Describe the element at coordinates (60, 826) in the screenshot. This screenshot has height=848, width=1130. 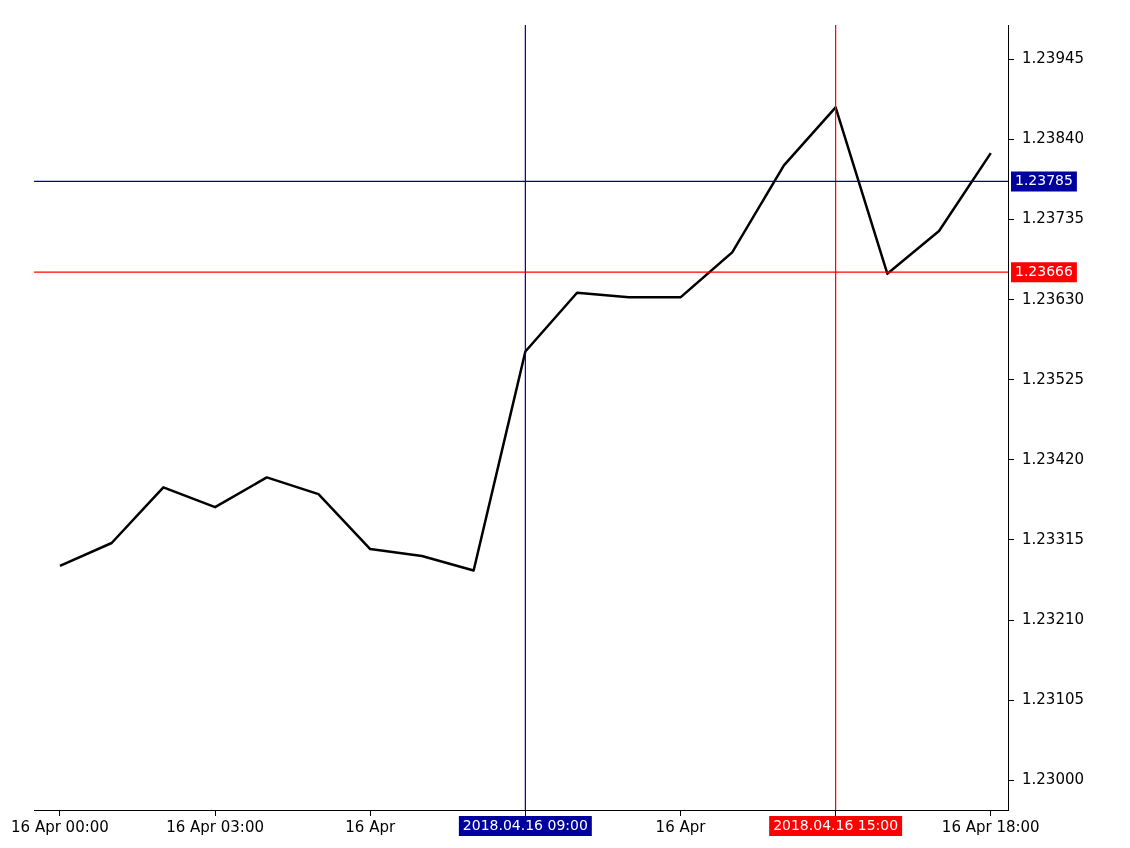
I see `x-tick-label: 16 Apr 00:00` at that location.